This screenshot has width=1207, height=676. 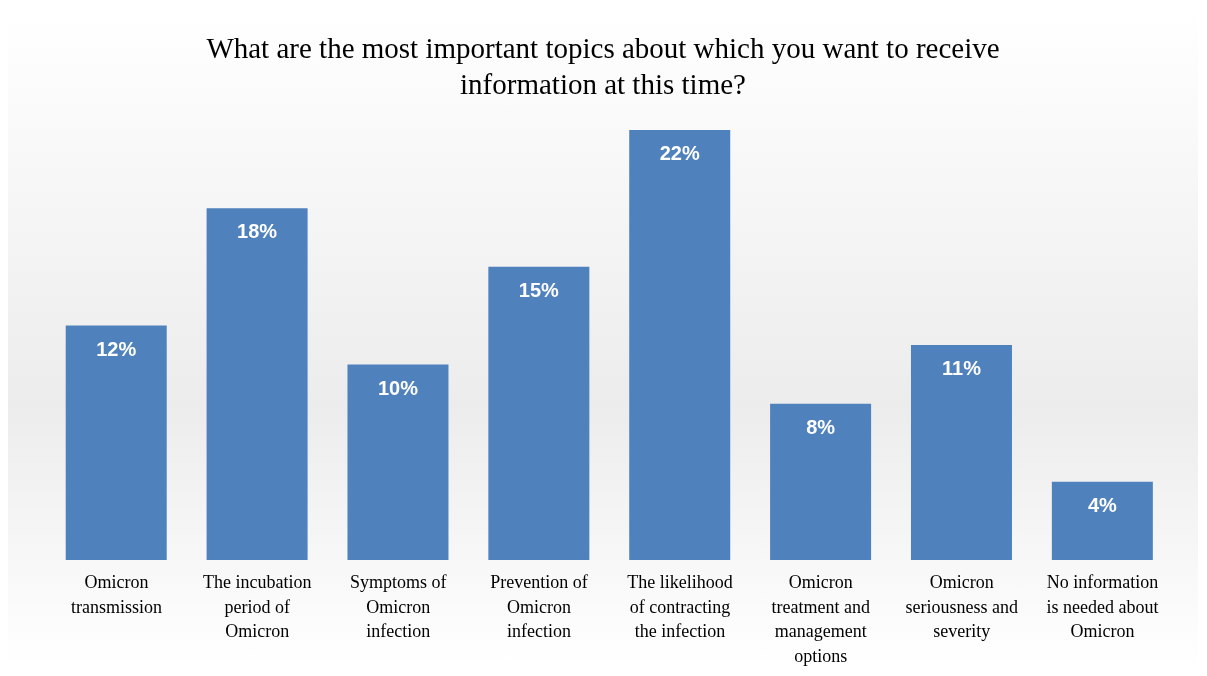 What do you see at coordinates (680, 606) in the screenshot?
I see `x-tick-label: The likelihood of contracting the infection` at bounding box center [680, 606].